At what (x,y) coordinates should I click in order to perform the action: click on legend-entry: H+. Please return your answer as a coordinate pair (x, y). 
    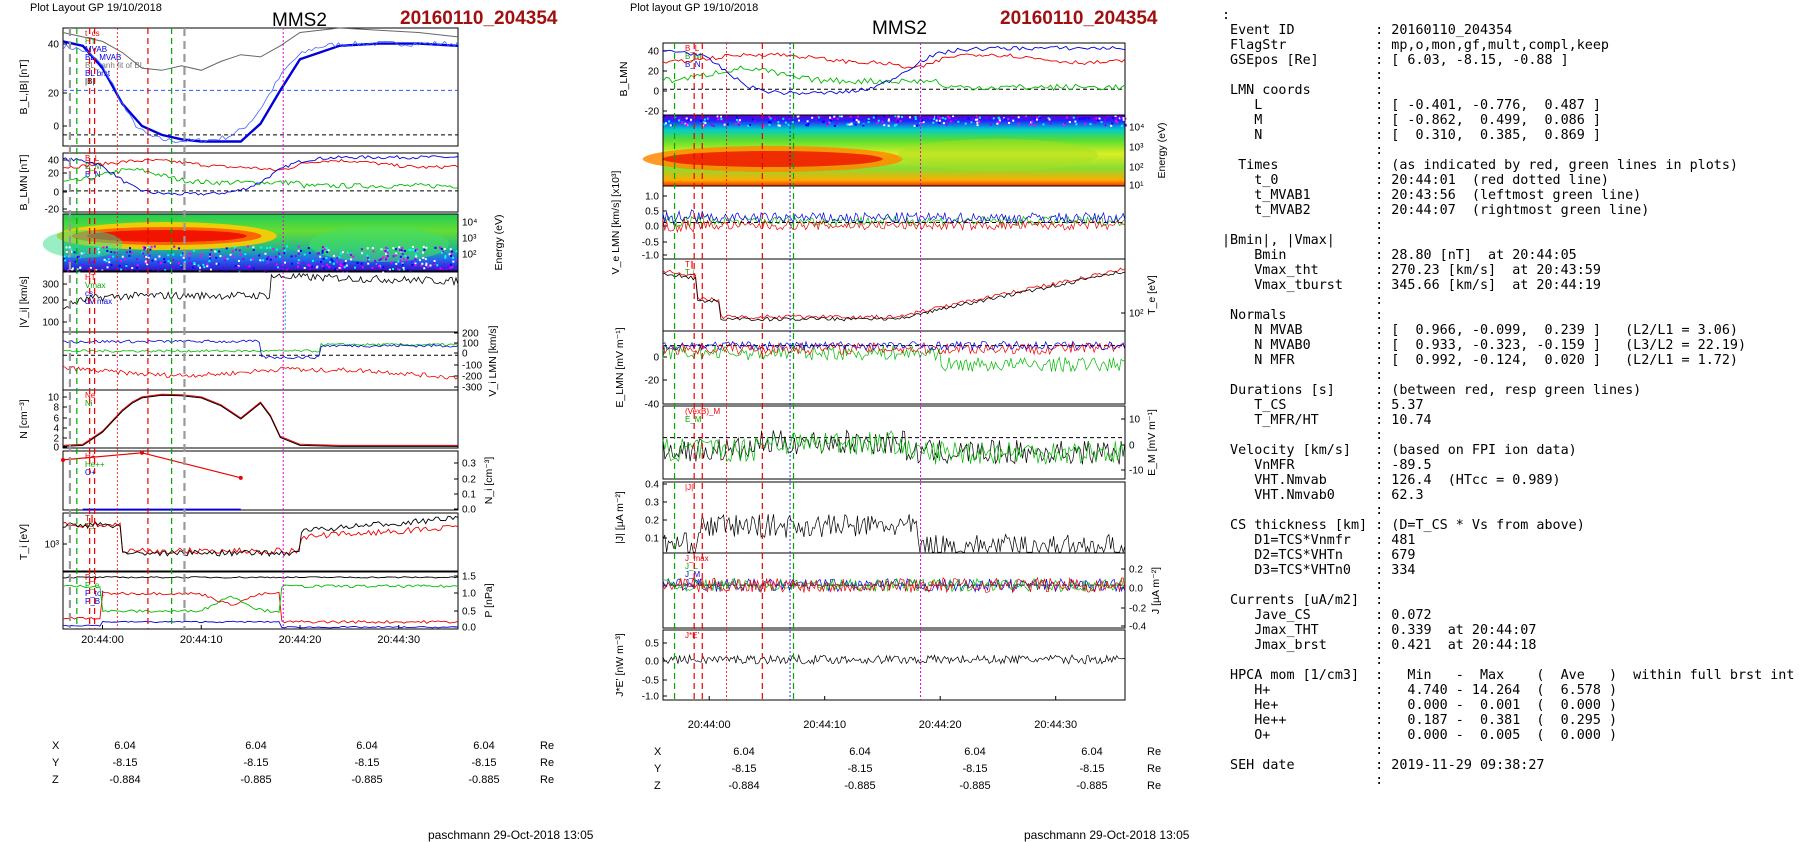
    Looking at the image, I should click on (90, 456).